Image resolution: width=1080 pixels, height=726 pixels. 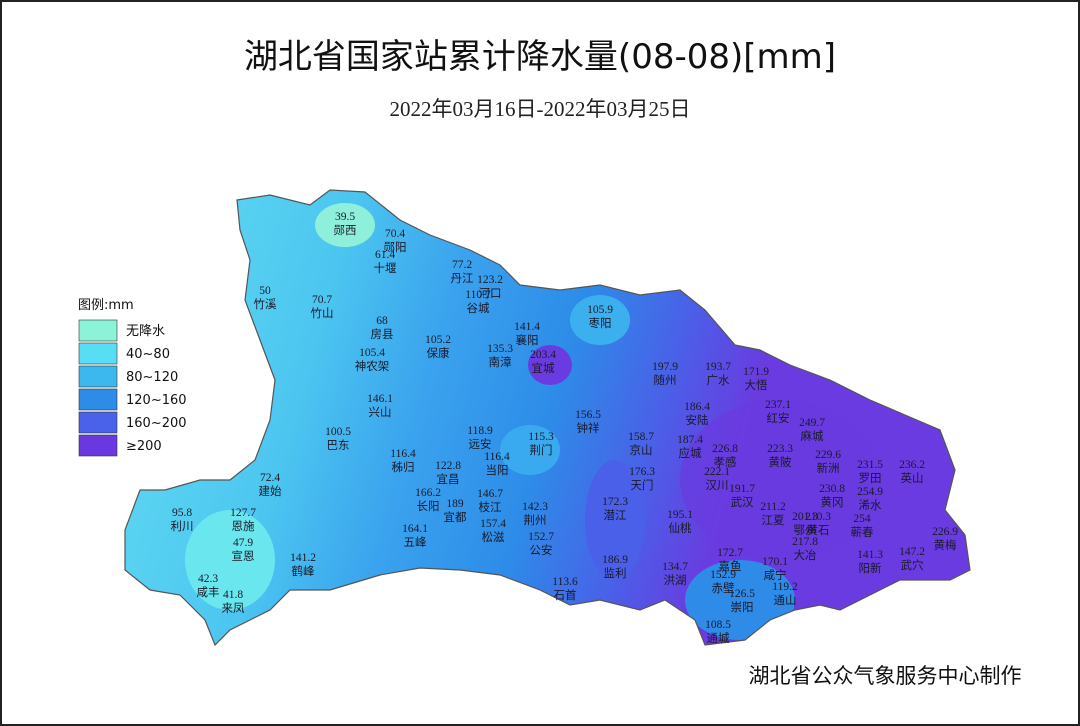 I want to click on station-name: 鹤峰, so click(x=303, y=571).